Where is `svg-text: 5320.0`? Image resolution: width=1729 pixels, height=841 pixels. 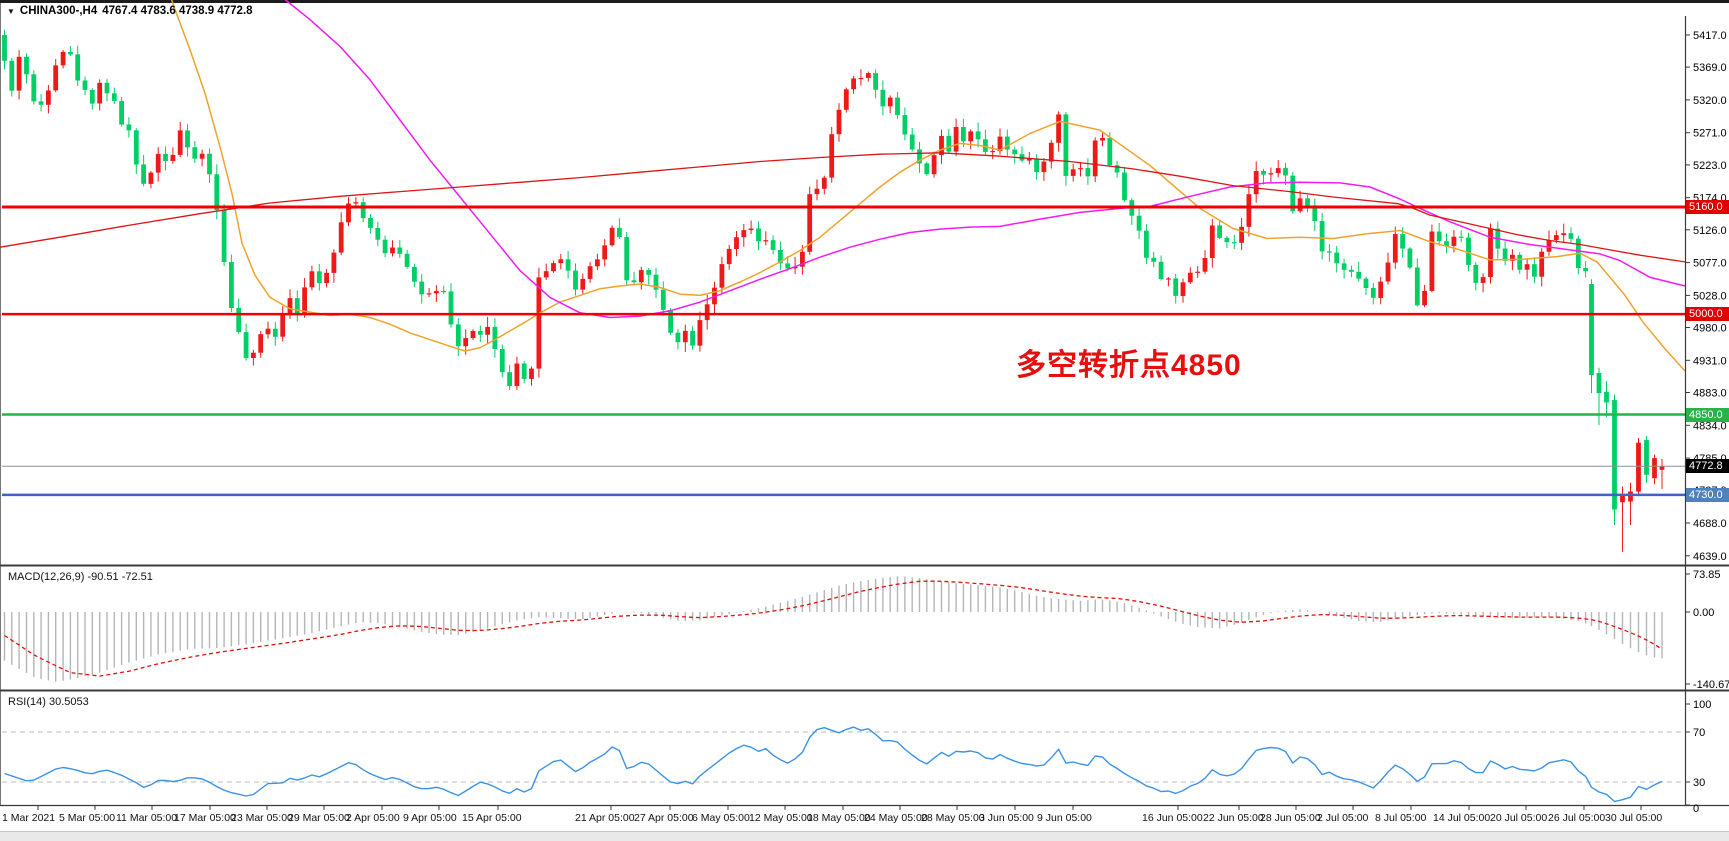
svg-text: 5320.0 is located at coordinates (1710, 101).